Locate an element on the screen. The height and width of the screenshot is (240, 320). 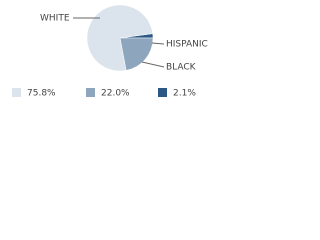
legend-label: 2.1% is located at coordinates (184, 94).